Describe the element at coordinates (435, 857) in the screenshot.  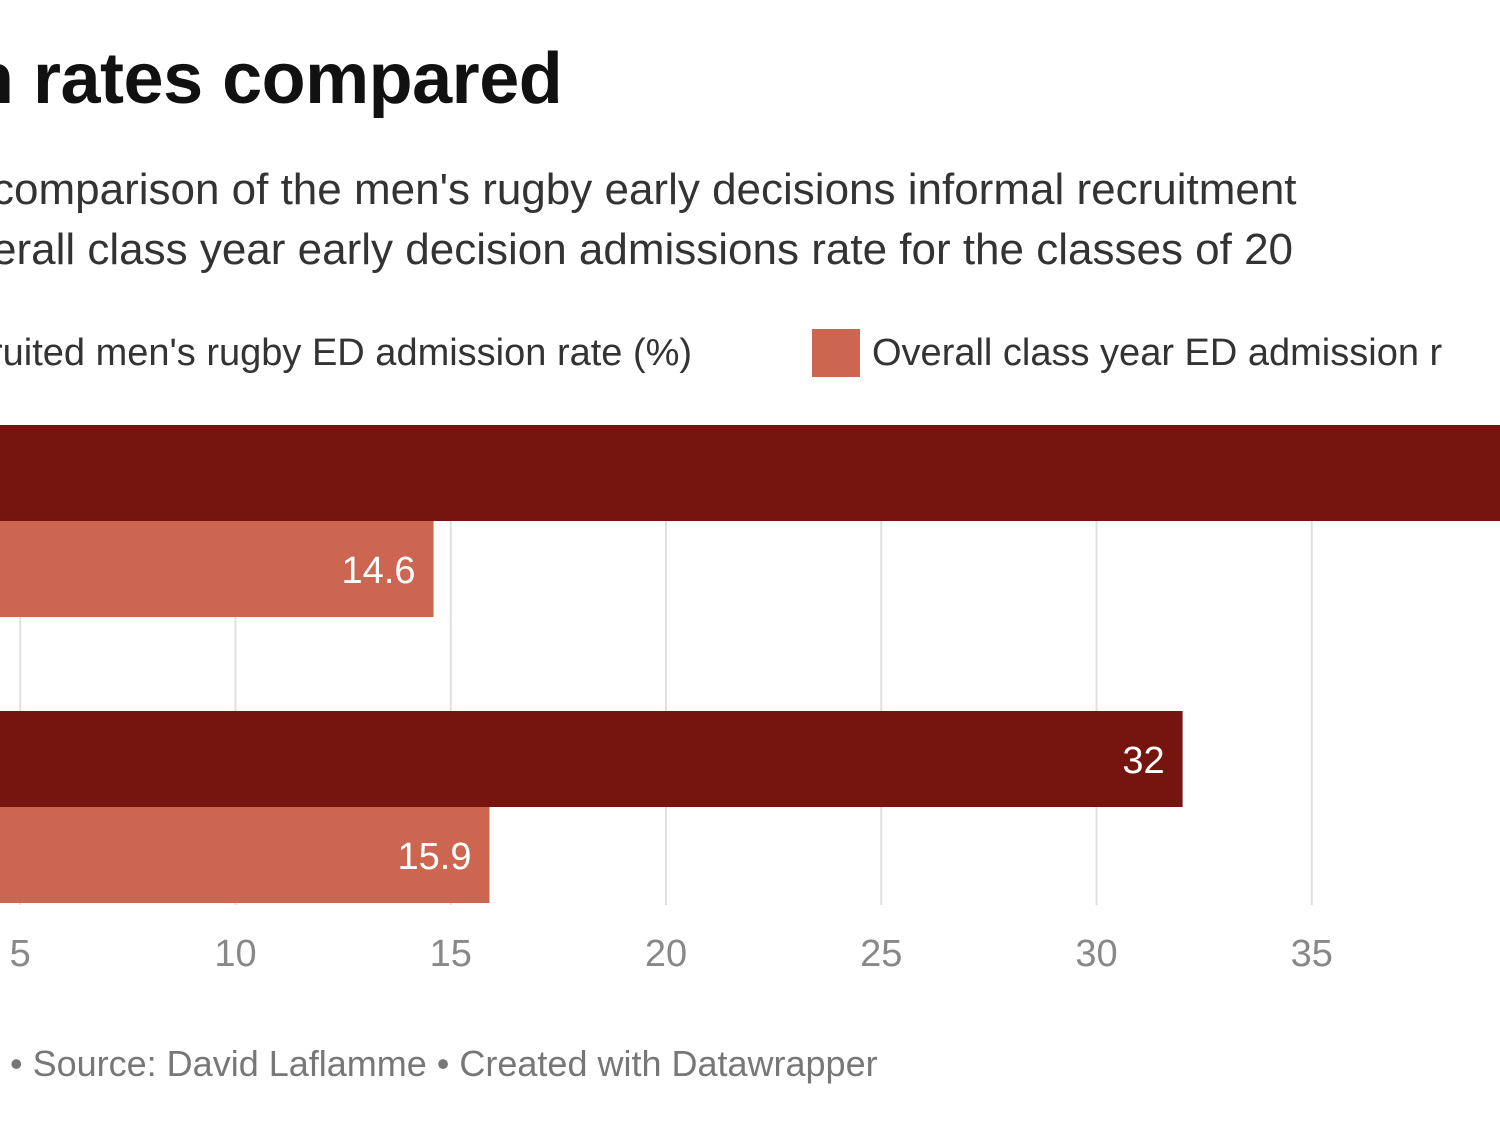
I see `data-label-series2-group2: 15.9` at that location.